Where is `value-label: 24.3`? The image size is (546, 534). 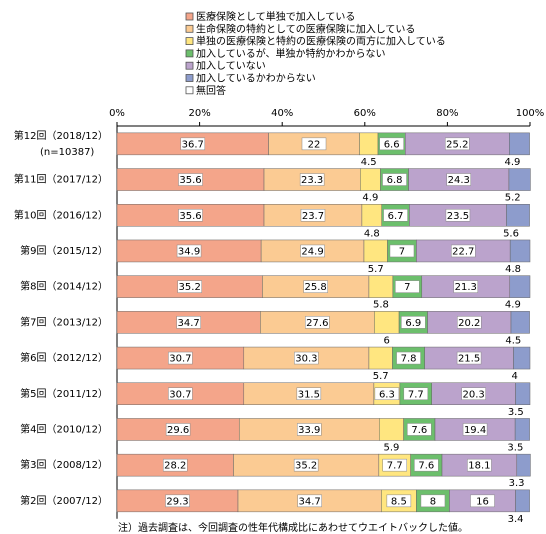
value-label: 24.3 is located at coordinates (459, 180).